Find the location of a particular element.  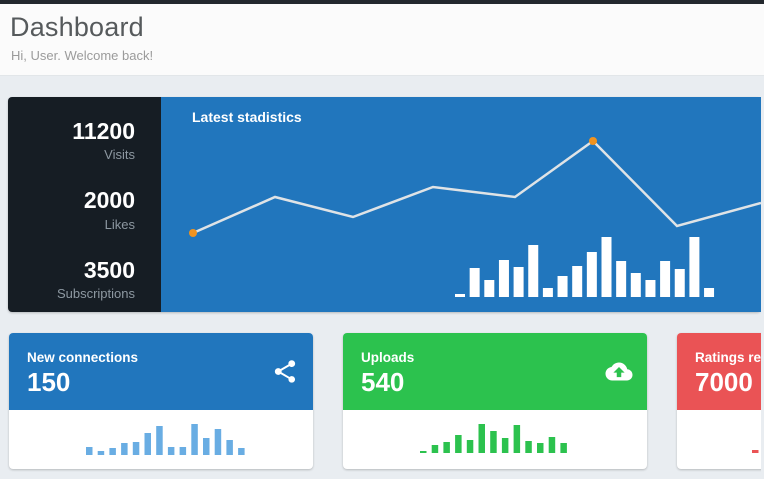

welcome-message: Hi, User. Welcome back! is located at coordinates (82, 55).